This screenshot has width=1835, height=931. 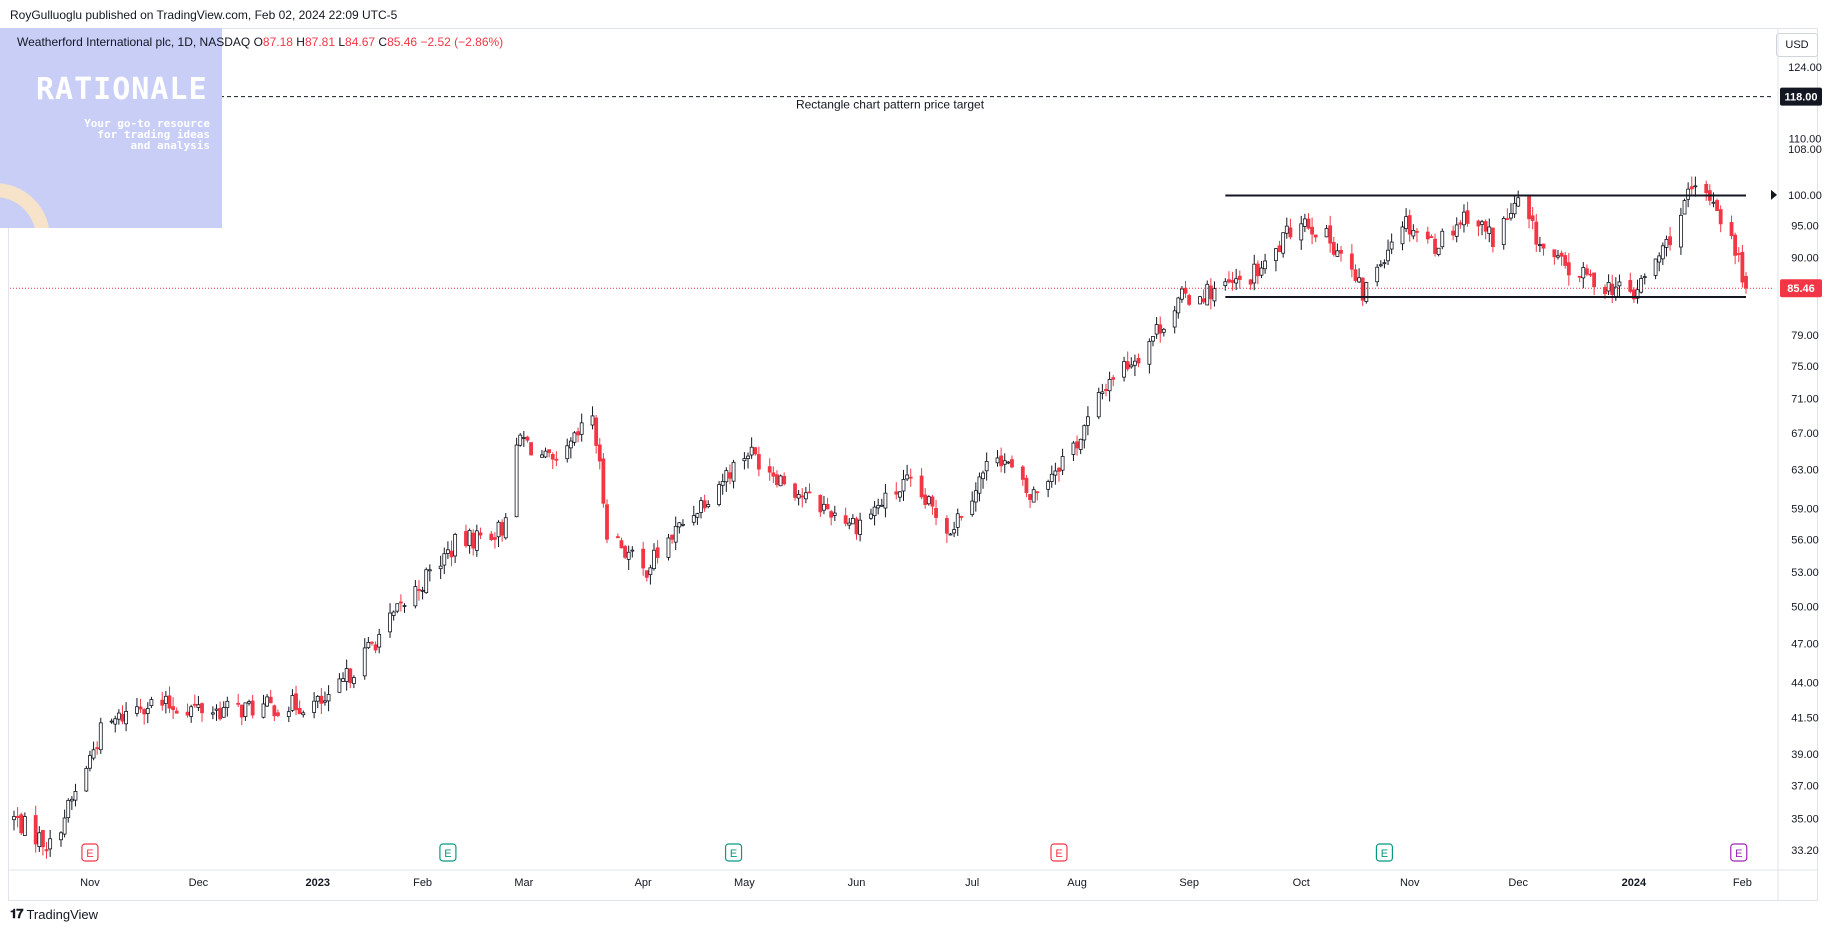 I want to click on currency-button: USD, so click(x=1797, y=45).